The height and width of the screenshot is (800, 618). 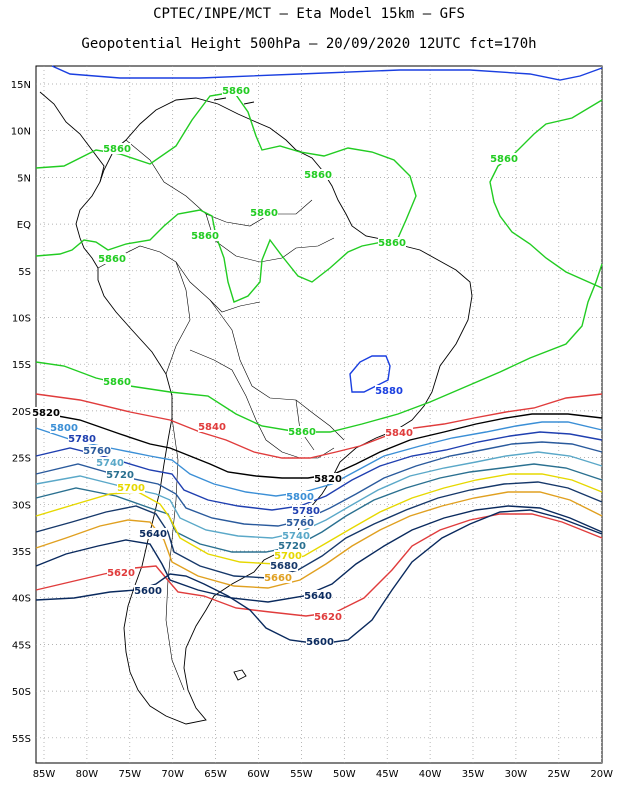 What do you see at coordinates (87, 774) in the screenshot?
I see `longitude-label: 80W` at bounding box center [87, 774].